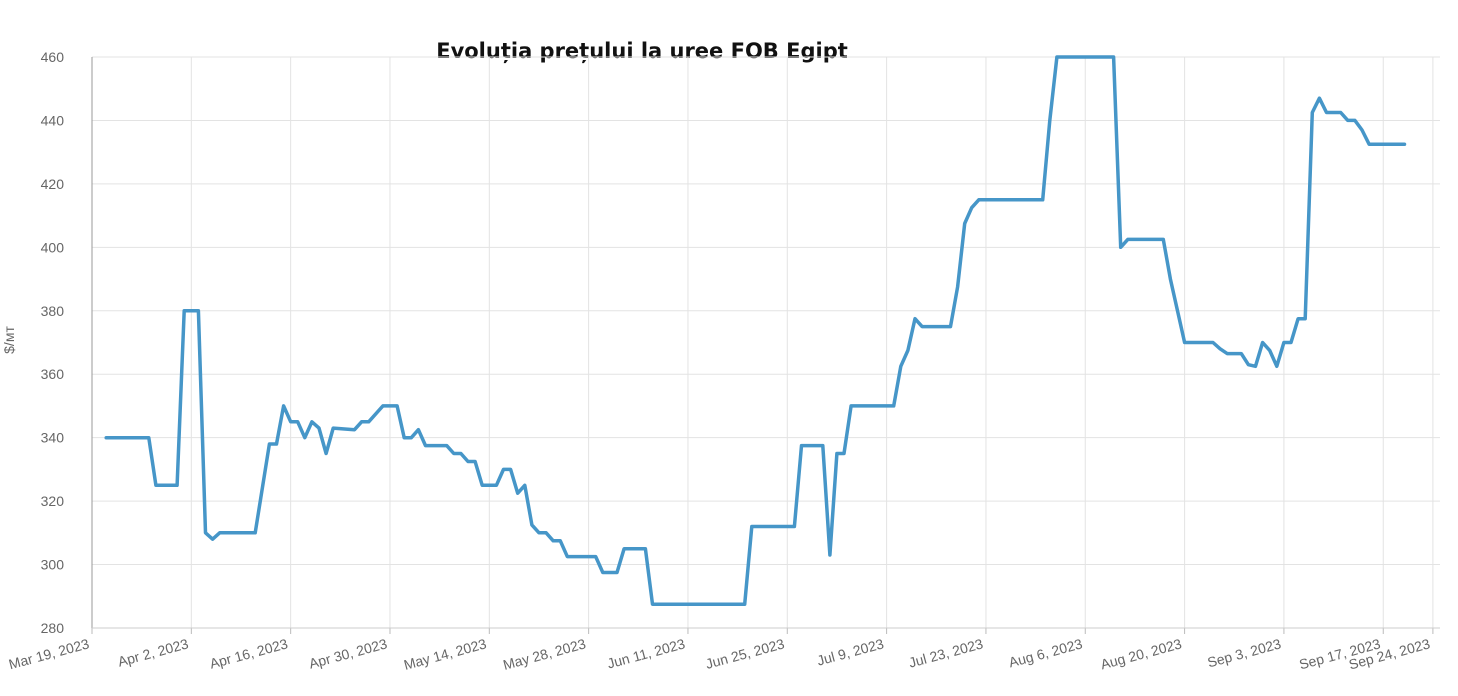 The image size is (1458, 696). I want to click on x-tick-label: Jun 11, 2023, so click(646, 653).